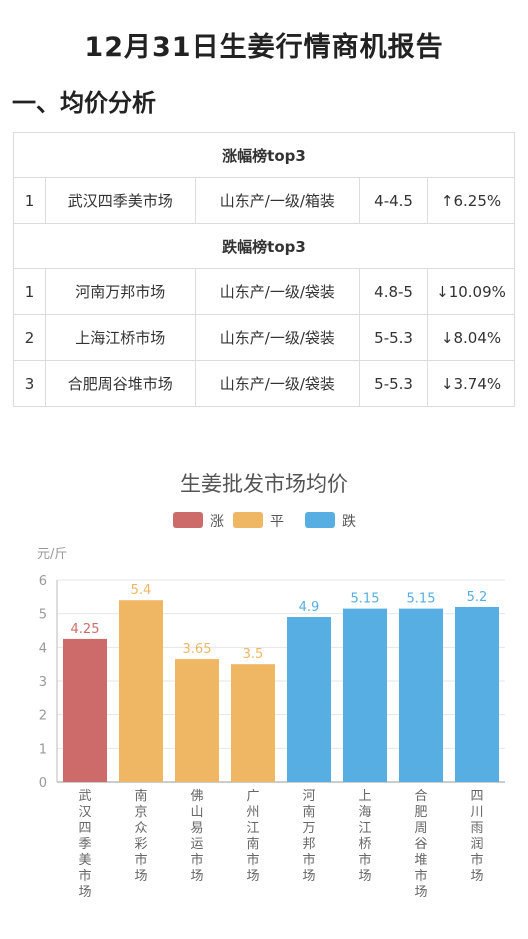 This screenshot has width=528, height=939. I want to click on table-row: 1 河南万邦市场 山东产/一级/袋装 4.8-5 ↓10.09%, so click(264, 291).